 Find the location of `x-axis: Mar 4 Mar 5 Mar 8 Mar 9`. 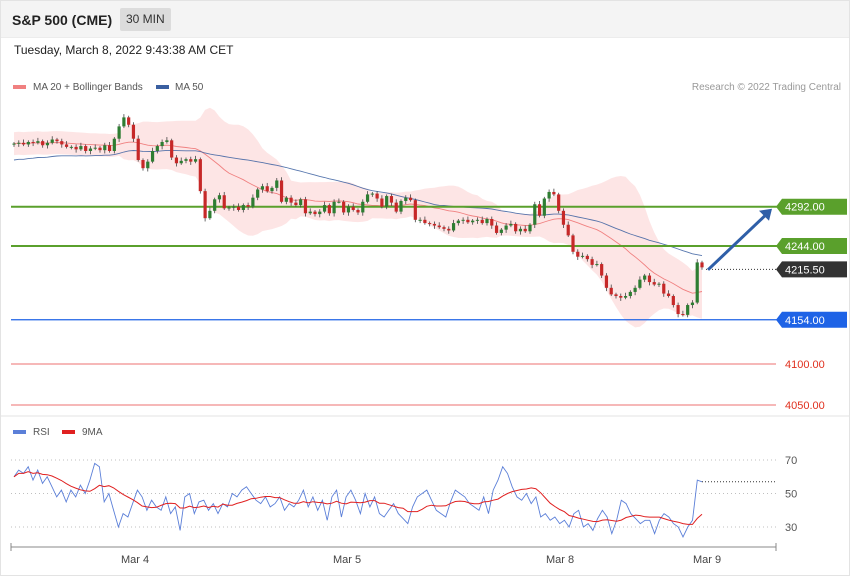

x-axis: Mar 4 Mar 5 Mar 8 Mar 9 is located at coordinates (393, 554).